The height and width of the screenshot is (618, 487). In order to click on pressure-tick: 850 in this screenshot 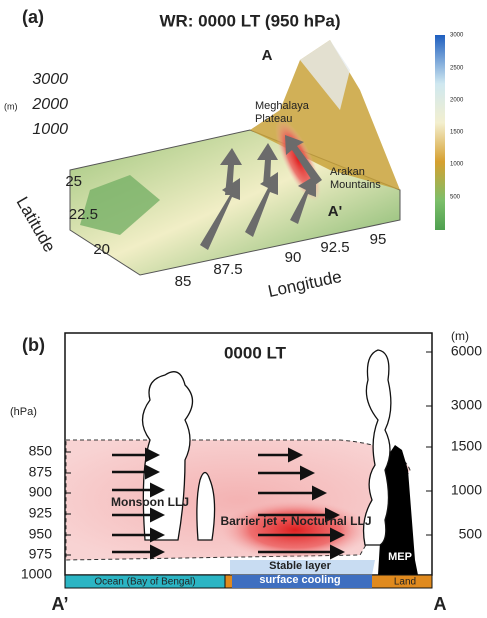, I will do `click(41, 451)`.